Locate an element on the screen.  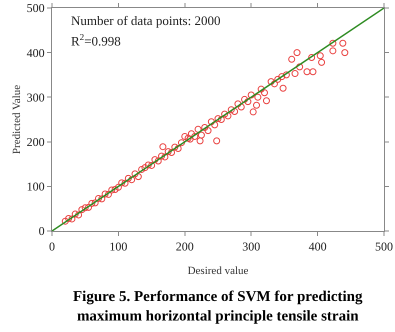
x-tick-label: 500 is located at coordinates (384, 246).